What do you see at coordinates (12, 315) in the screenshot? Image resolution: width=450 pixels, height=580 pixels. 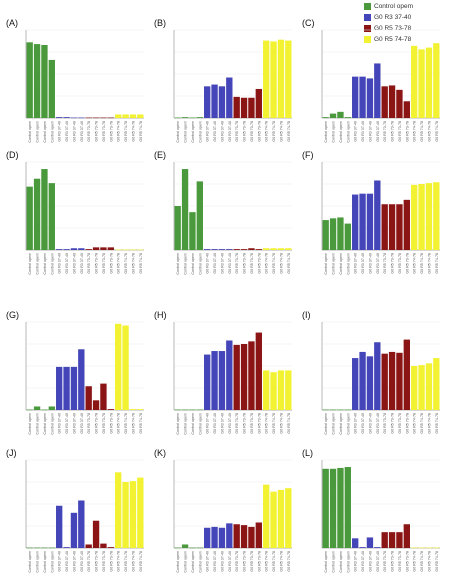 I see `panel-letter: (G)` at bounding box center [12, 315].